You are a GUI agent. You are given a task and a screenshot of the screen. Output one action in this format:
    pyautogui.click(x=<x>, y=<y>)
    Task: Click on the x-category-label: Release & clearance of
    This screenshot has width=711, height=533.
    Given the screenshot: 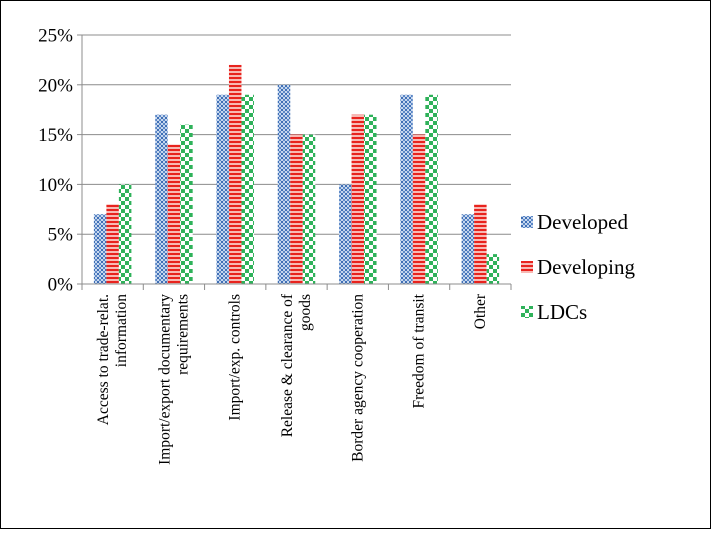 What is the action you would take?
    pyautogui.click(x=287, y=365)
    